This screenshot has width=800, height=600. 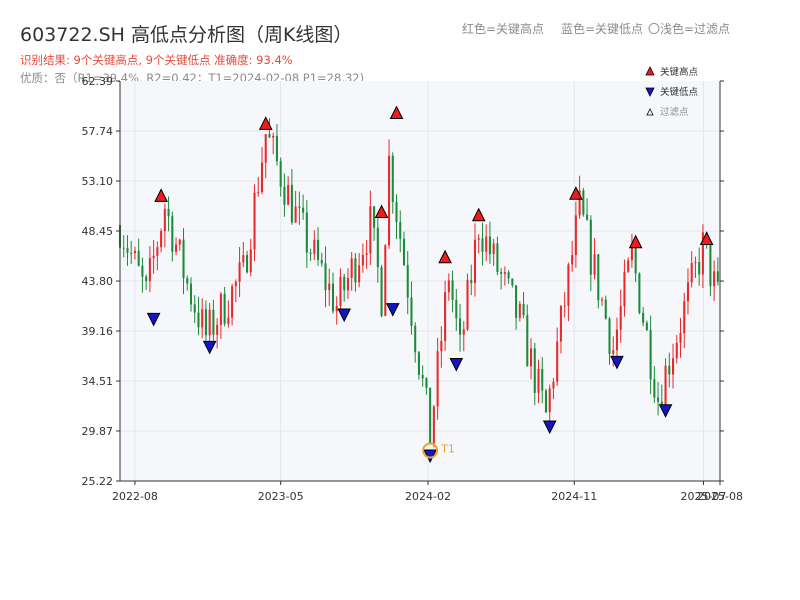 What do you see at coordinates (281, 496) in the screenshot?
I see `x-tick-label: 2023-05` at bounding box center [281, 496].